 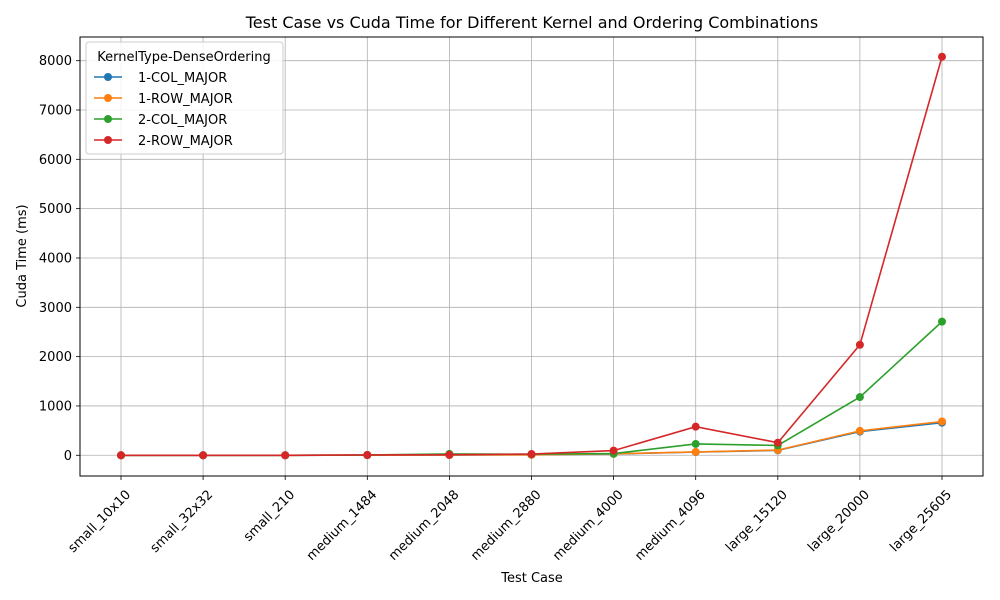 What do you see at coordinates (55, 258) in the screenshot?
I see `y-tick-label: 4000` at bounding box center [55, 258].